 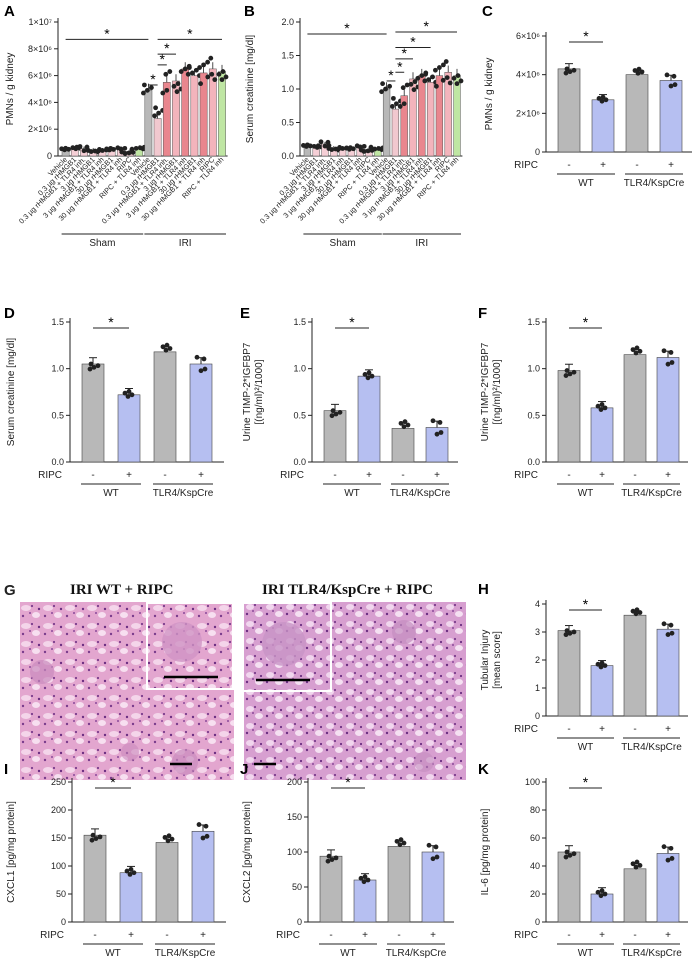 What do you see at coordinates (485, 660) in the screenshot?
I see `y-axis-label: Tubular Injury` at bounding box center [485, 660].